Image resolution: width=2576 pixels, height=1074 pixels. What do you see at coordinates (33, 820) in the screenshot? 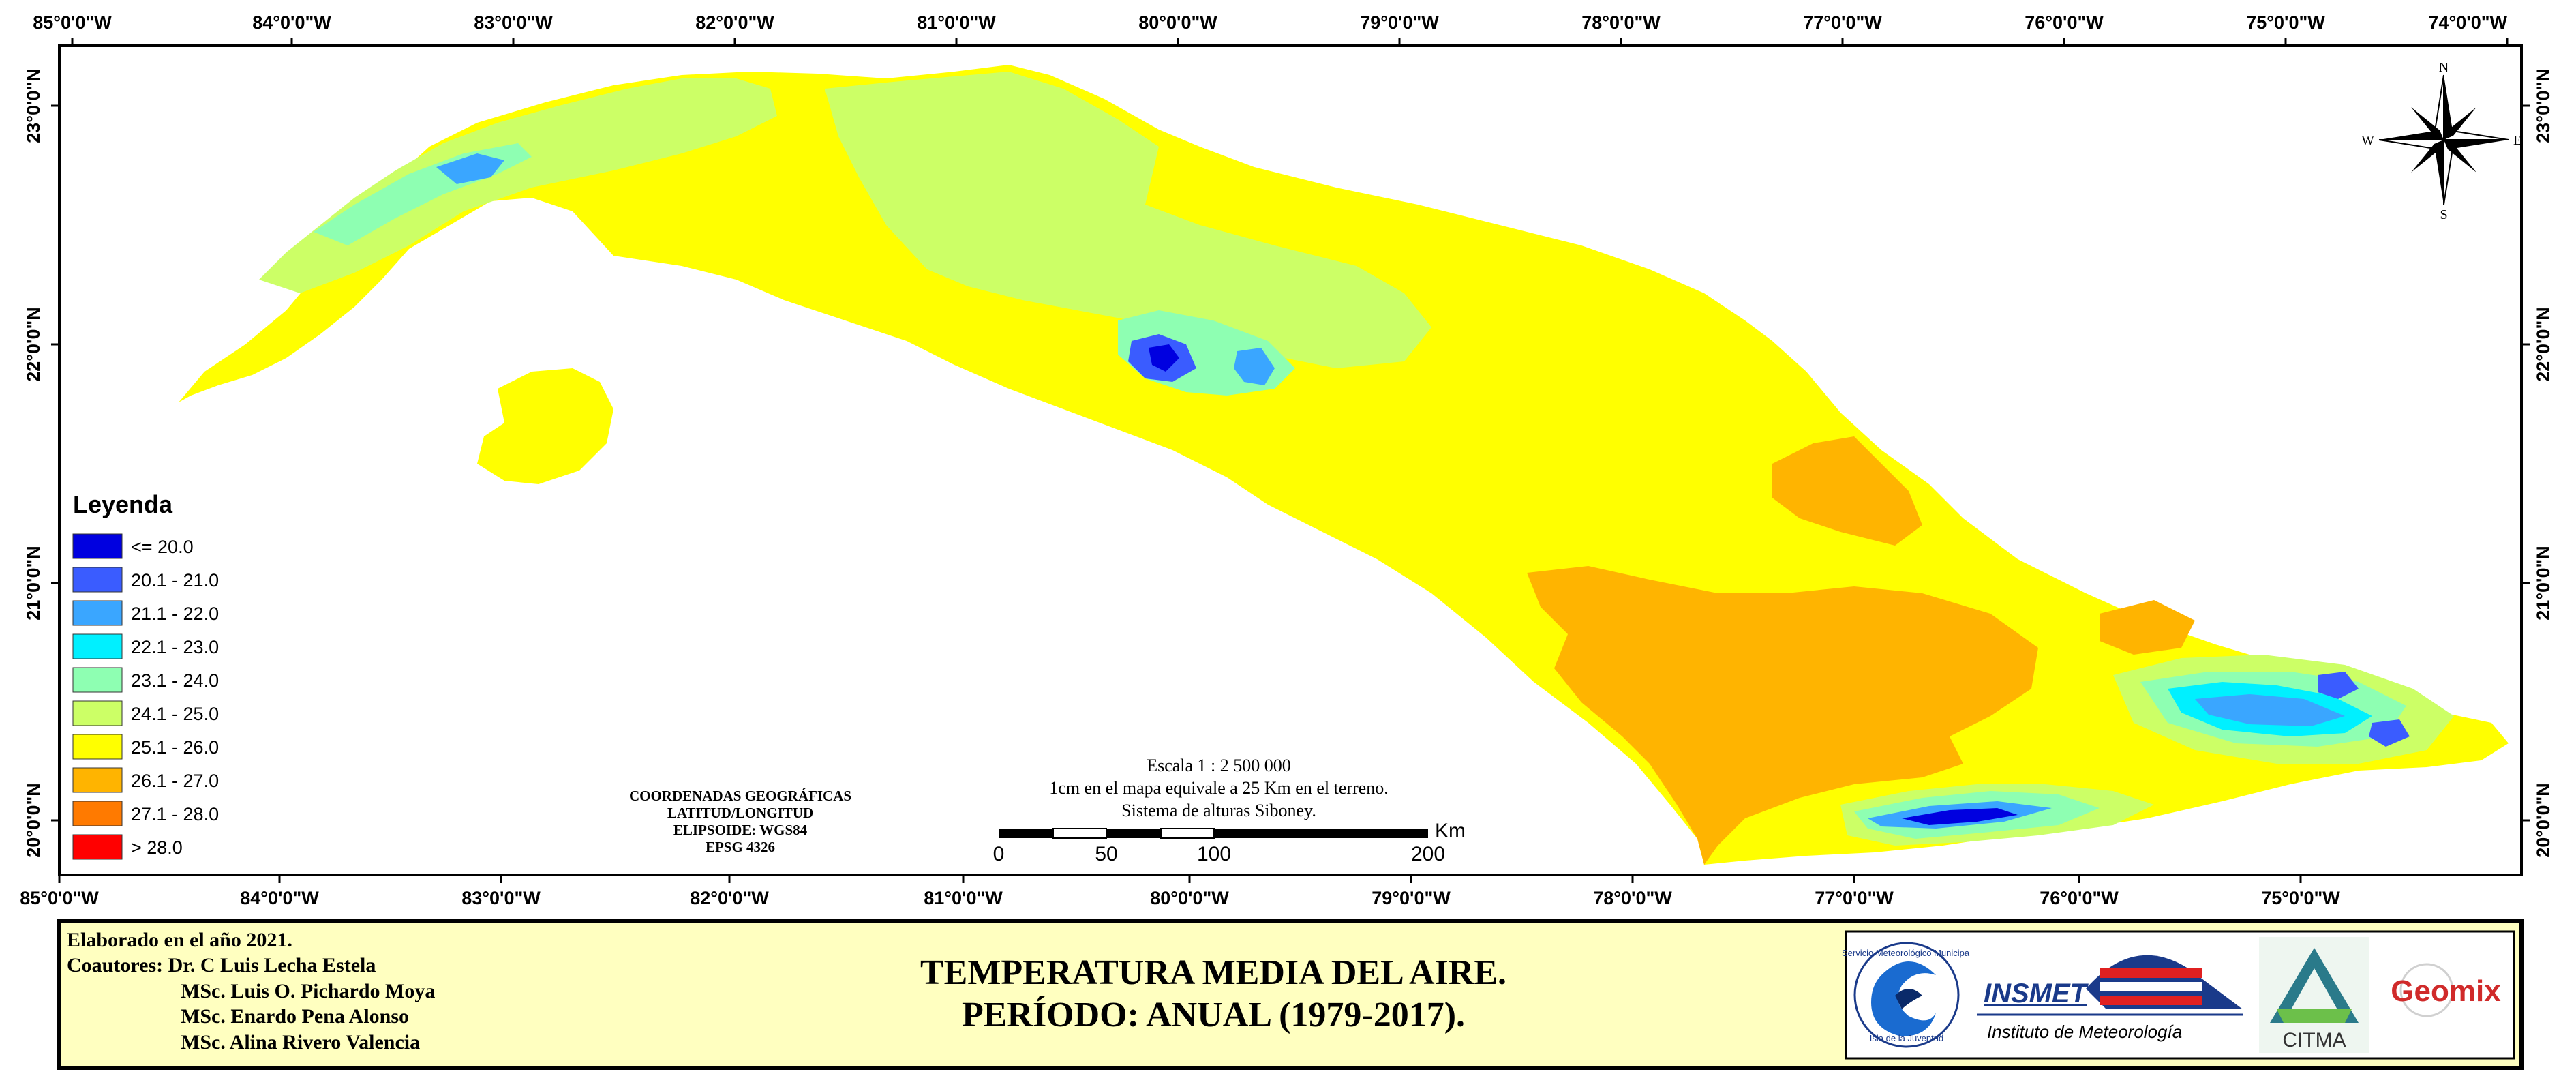
I see `lat-label: 20°0'0"N` at bounding box center [33, 820].